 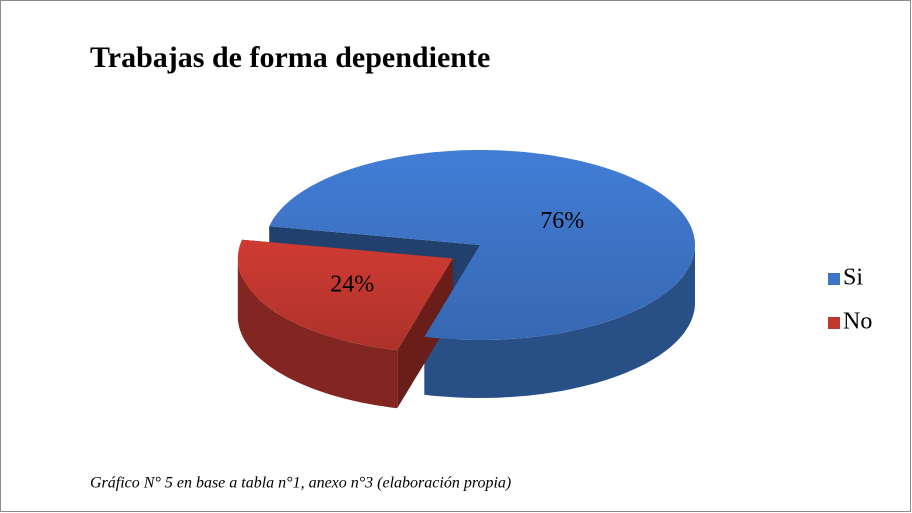 I want to click on chart-title: Trabajas de forma dependiente, so click(x=290, y=57).